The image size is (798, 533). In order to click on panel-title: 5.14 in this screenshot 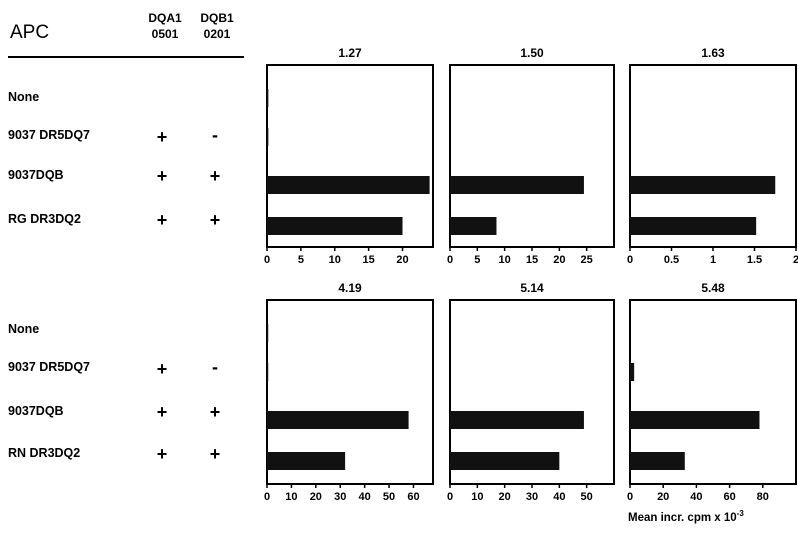, I will do `click(532, 288)`.